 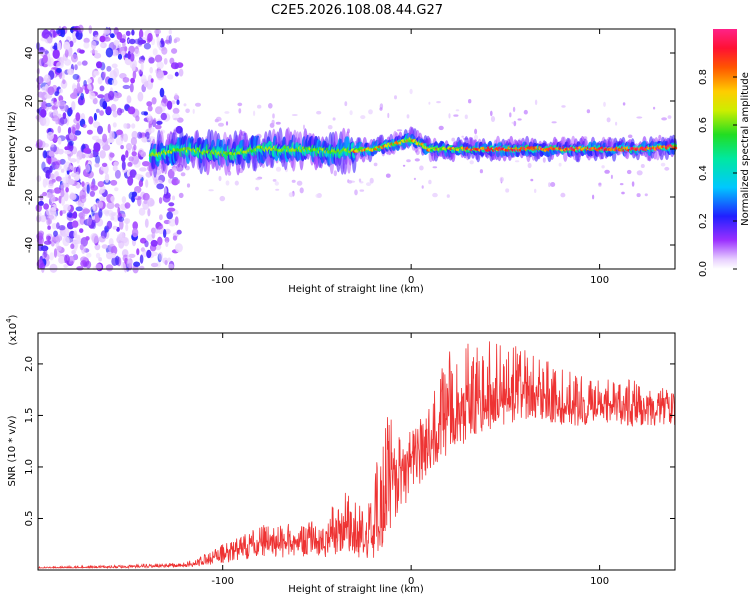 I want to click on spectrogram-x-tick-label: 100, so click(x=599, y=280).